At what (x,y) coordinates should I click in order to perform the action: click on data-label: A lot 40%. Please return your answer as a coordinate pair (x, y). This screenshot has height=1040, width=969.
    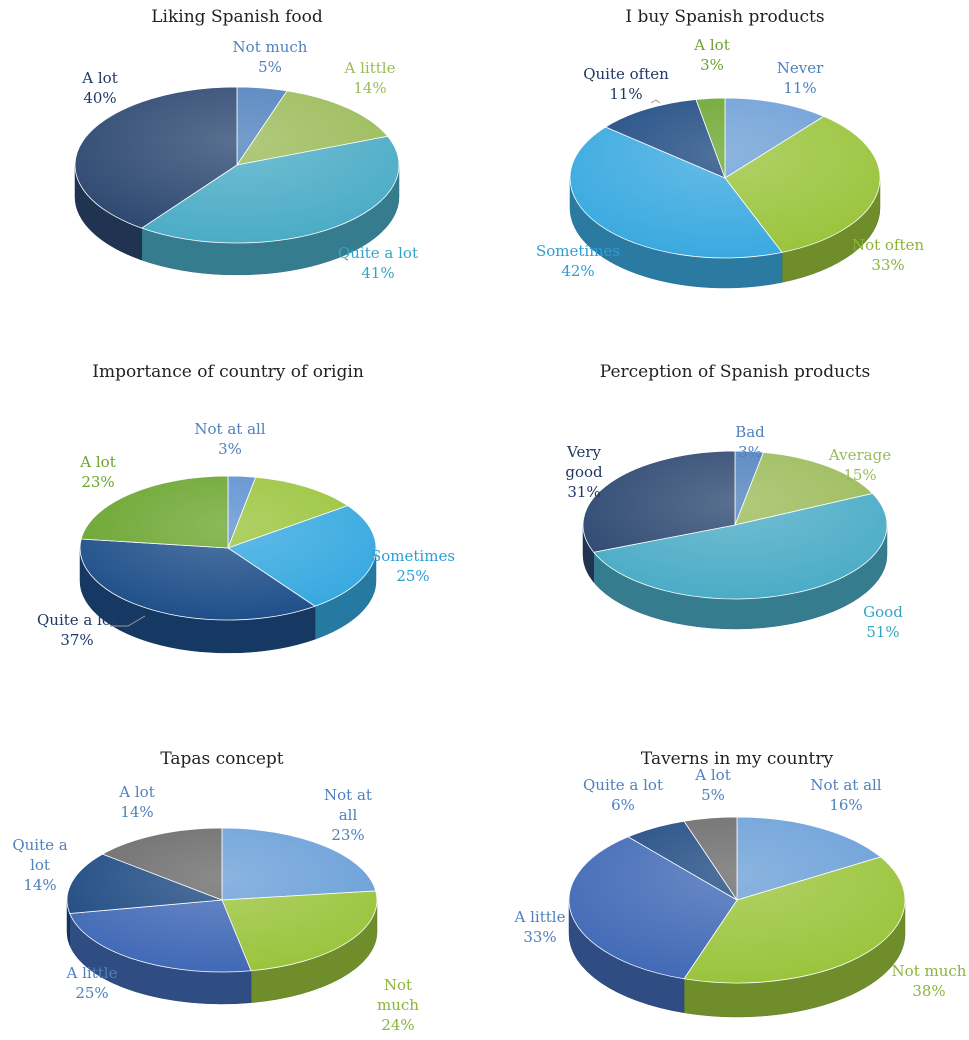
    Looking at the image, I should click on (99, 88).